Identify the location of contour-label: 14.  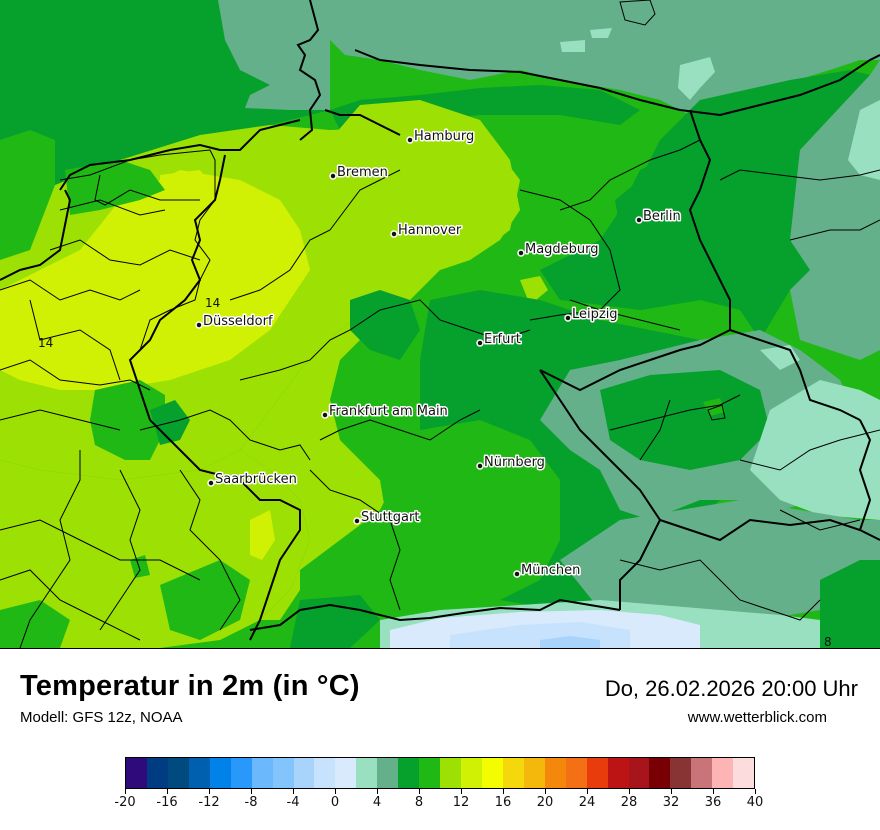
(45, 343).